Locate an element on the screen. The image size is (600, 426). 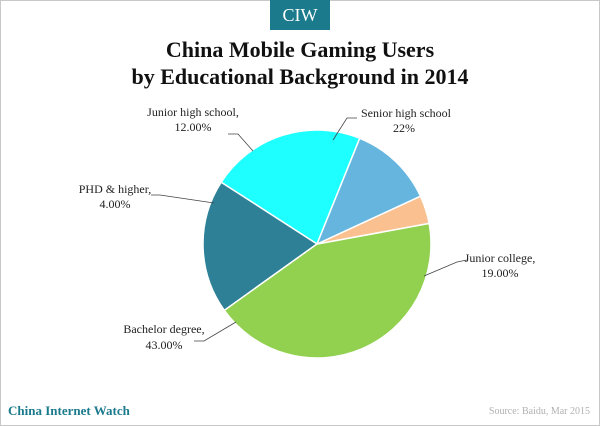
pie-slice-junior-college is located at coordinates (260, 246).